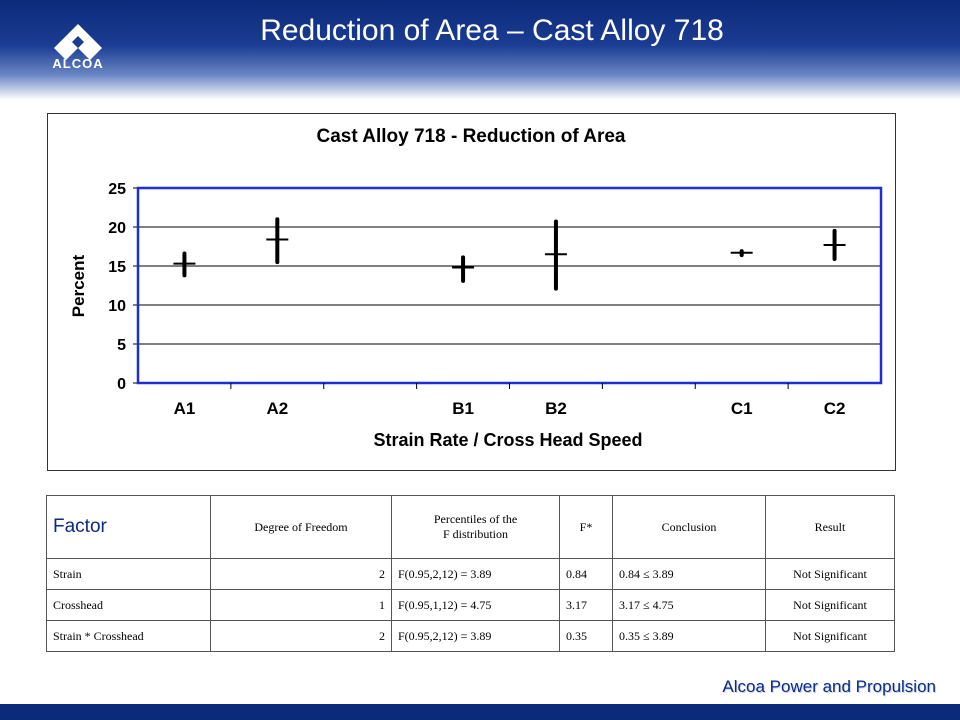  What do you see at coordinates (128, 636) in the screenshot?
I see `cell-factor: Strain * Crosshead` at bounding box center [128, 636].